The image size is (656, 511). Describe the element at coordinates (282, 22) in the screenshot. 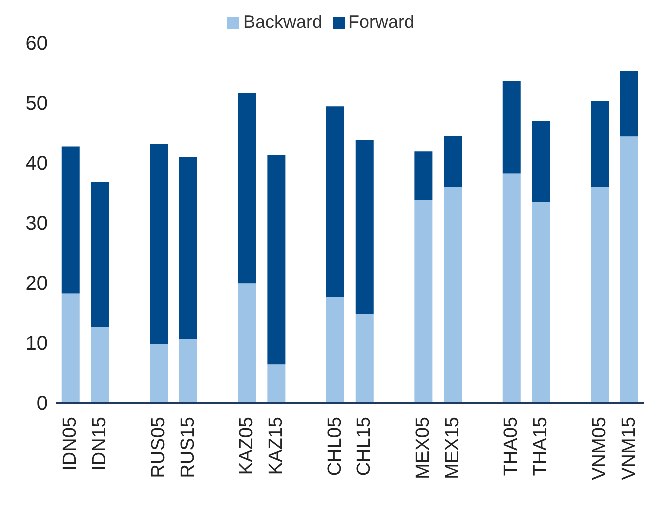

I see `legend-label: Backward` at that location.